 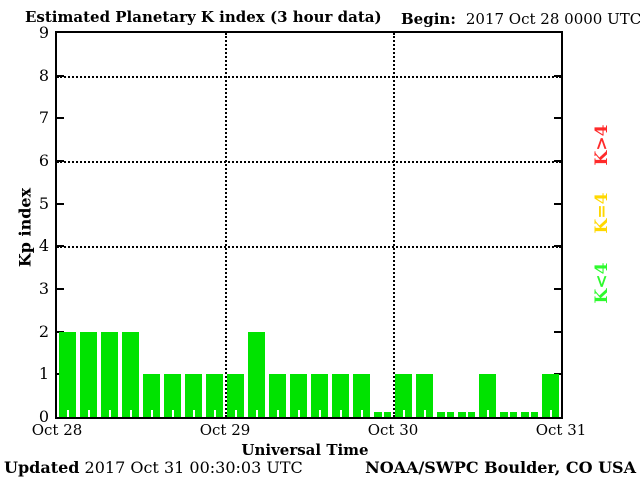 I want to click on y-tick-label-3: 3, so click(x=43, y=288).